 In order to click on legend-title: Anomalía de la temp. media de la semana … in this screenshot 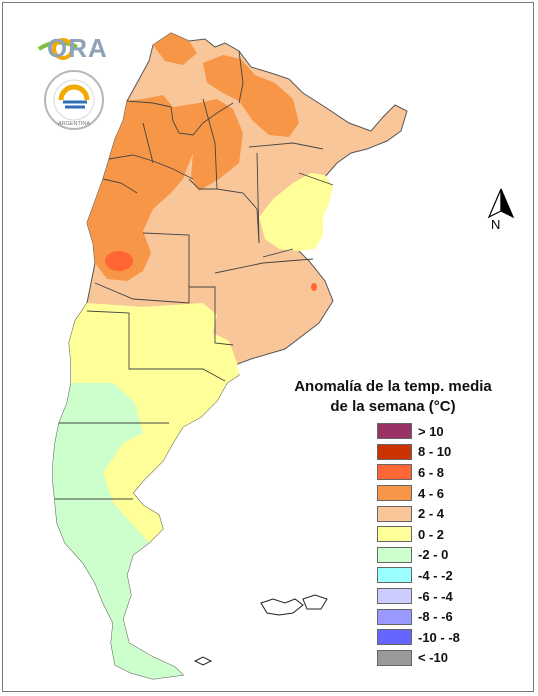, I will do `click(393, 397)`.